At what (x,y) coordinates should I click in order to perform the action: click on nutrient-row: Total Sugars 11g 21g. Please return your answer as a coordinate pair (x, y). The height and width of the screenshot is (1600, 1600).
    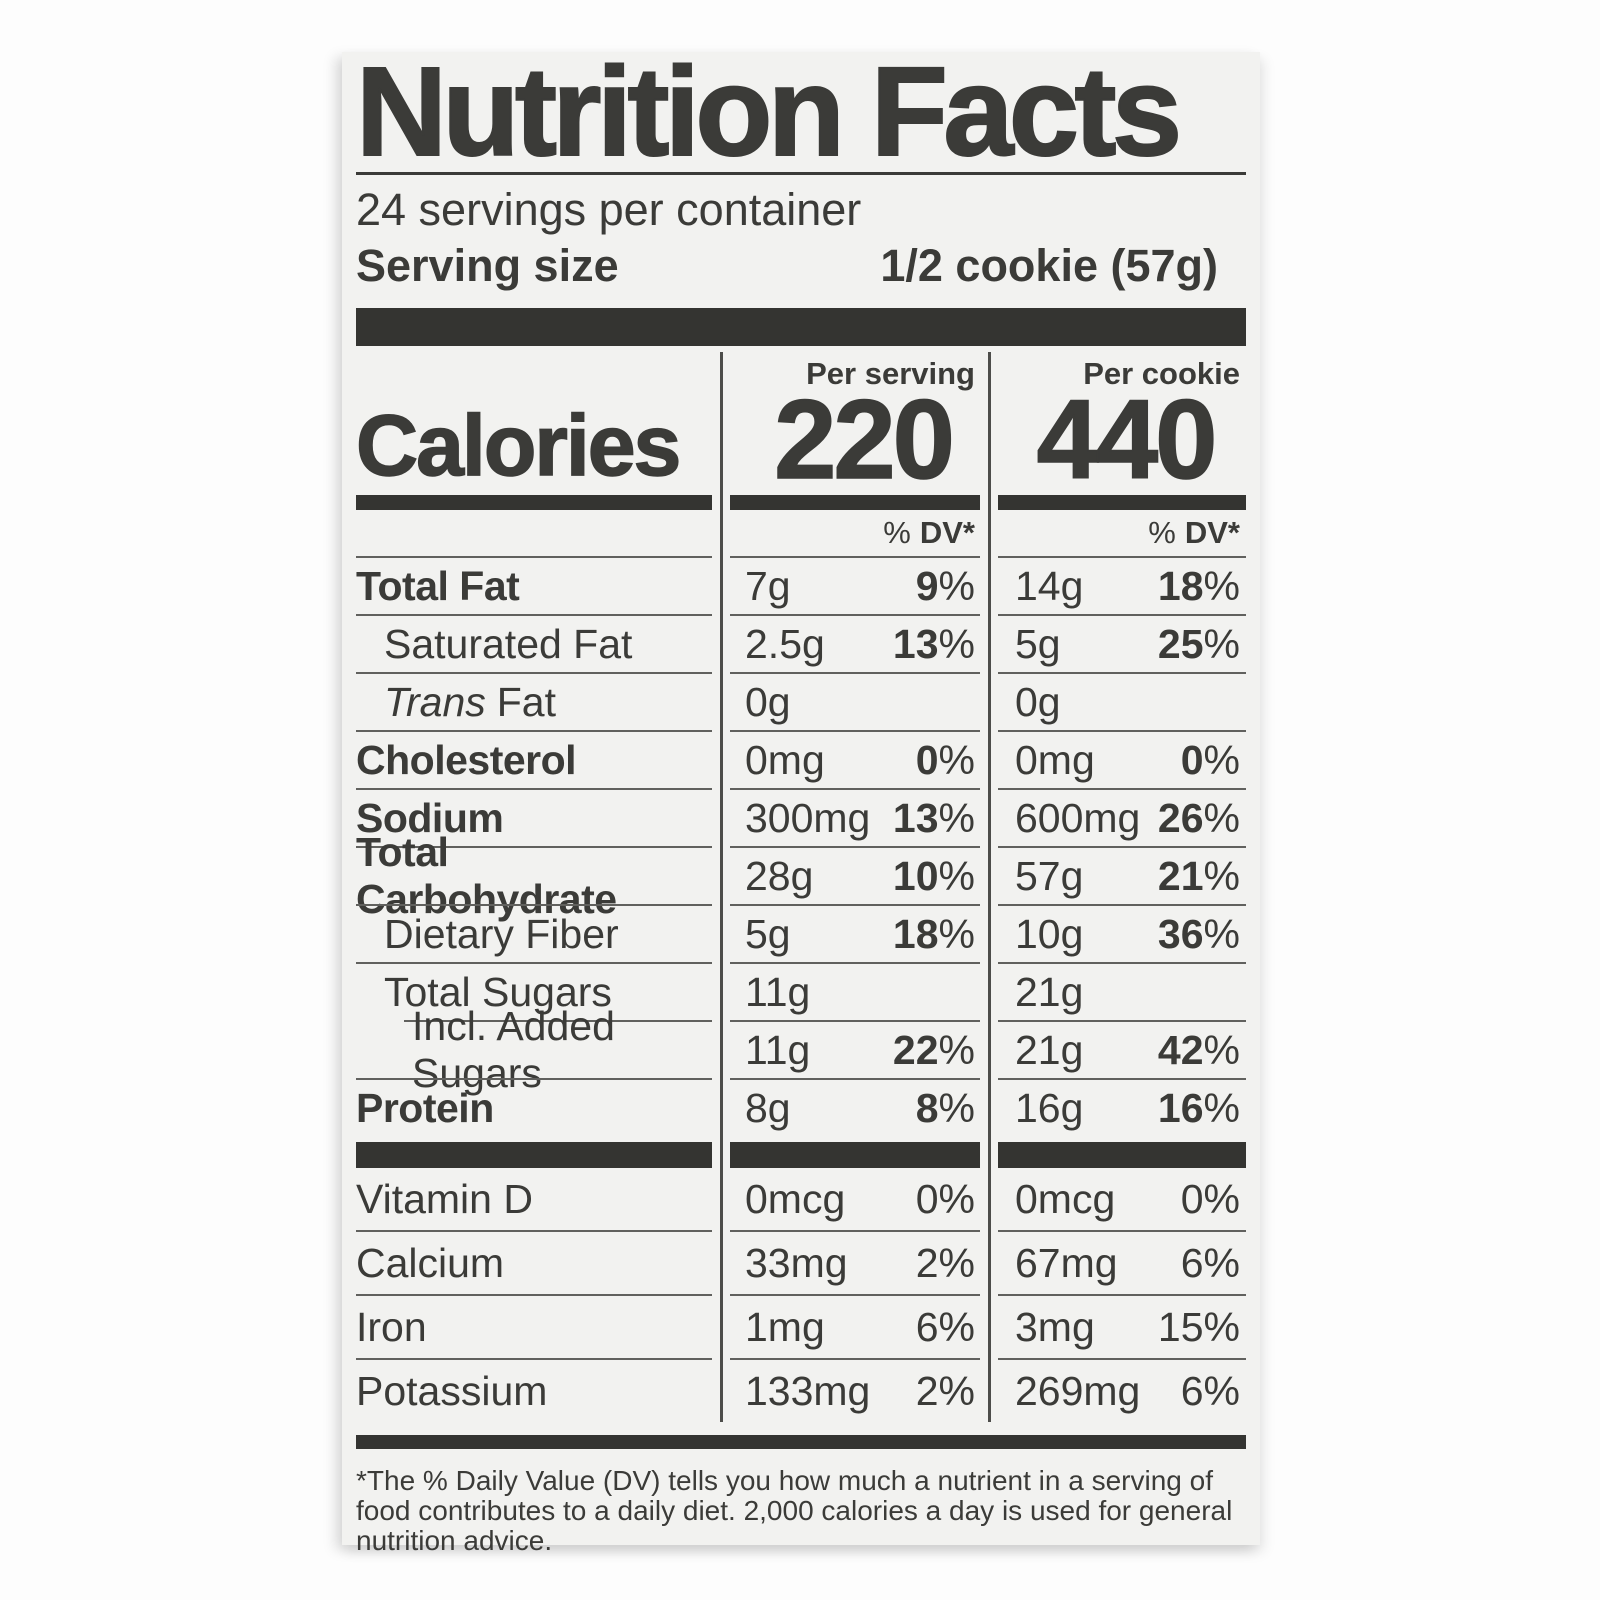
    Looking at the image, I should click on (801, 992).